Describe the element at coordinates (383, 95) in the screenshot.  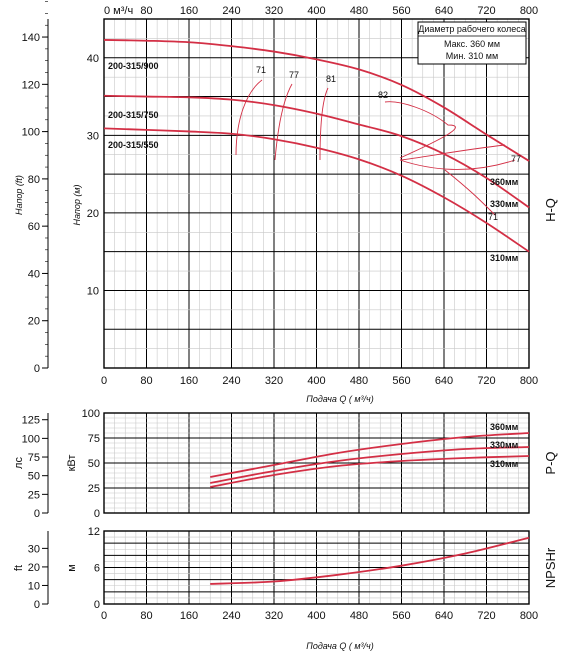
I see `eff-label-82: 82` at that location.